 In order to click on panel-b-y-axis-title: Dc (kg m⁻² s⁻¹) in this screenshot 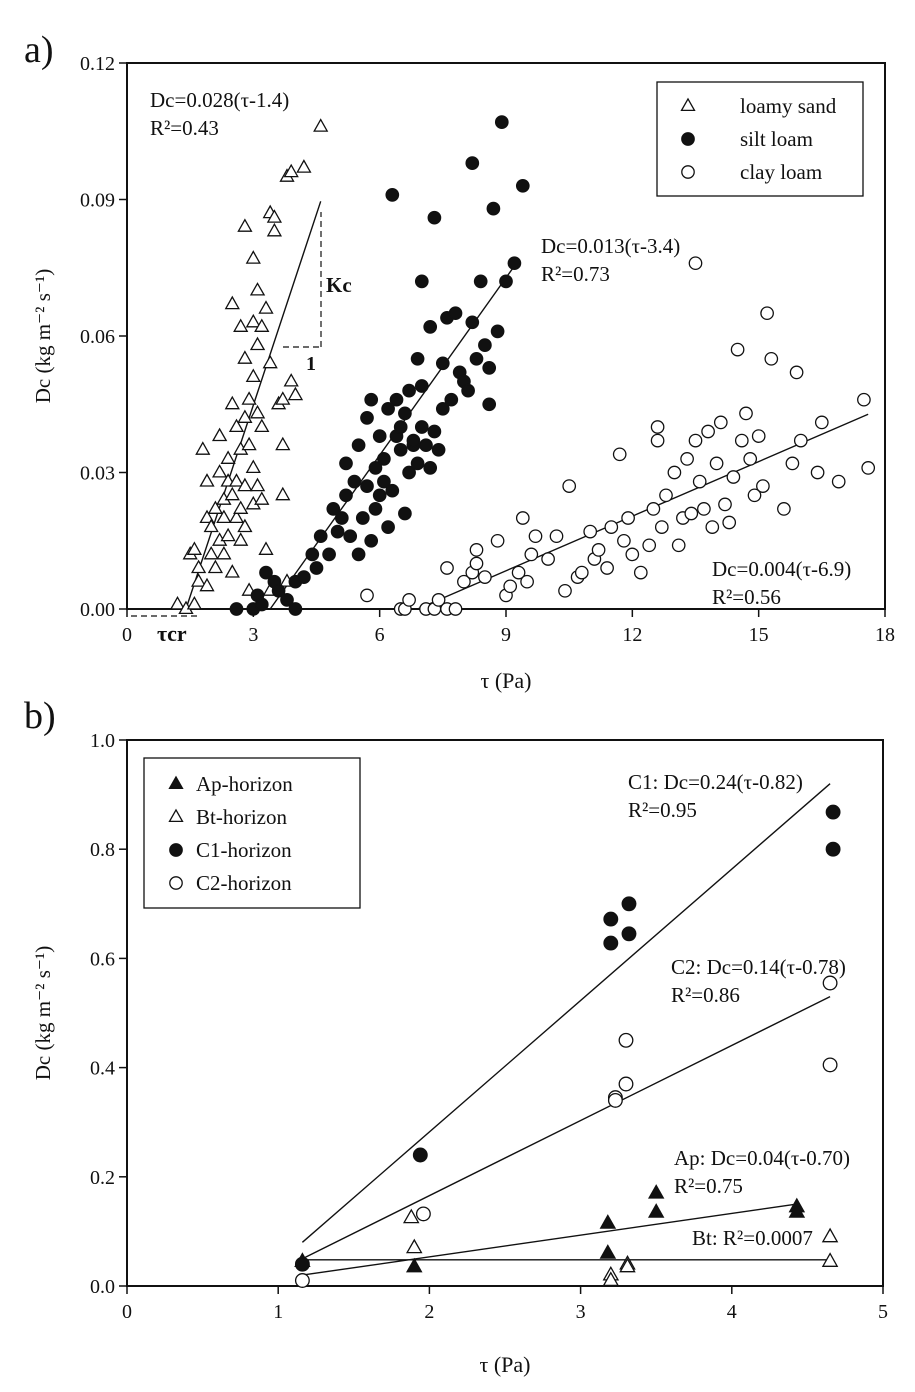, I will do `click(43, 1013)`.